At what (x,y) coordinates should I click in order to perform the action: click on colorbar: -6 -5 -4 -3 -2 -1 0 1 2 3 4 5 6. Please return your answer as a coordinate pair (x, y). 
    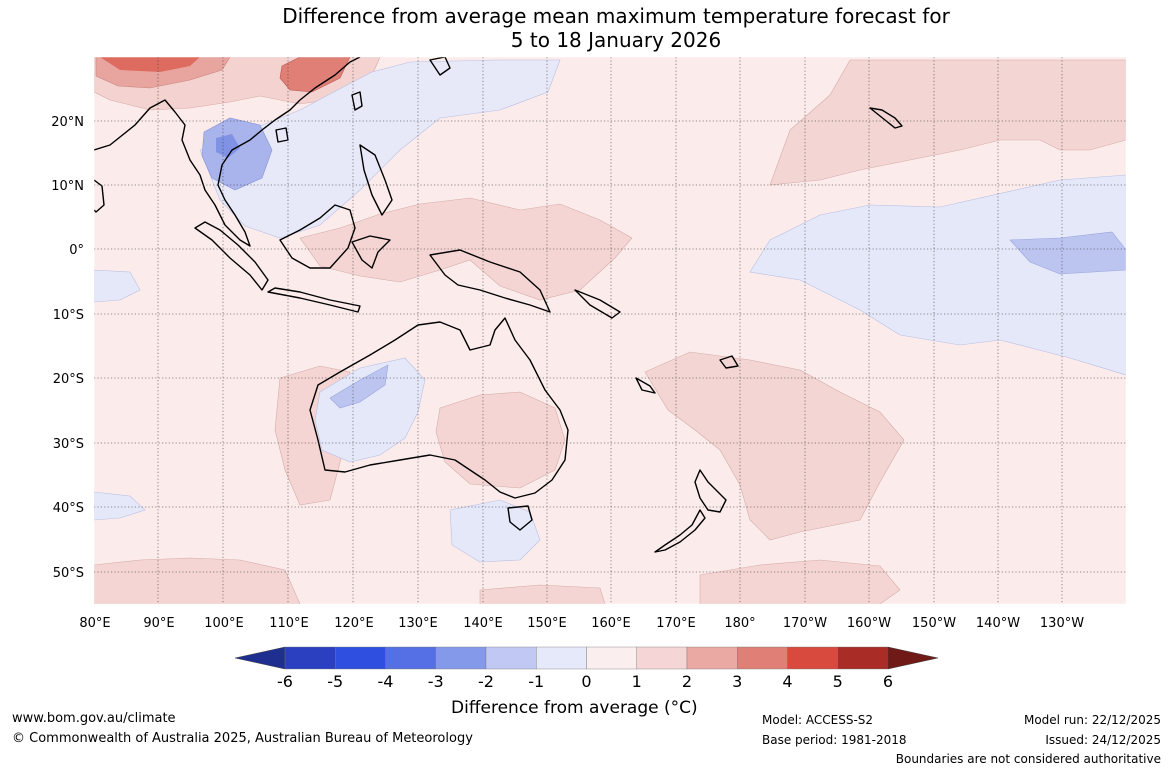
    Looking at the image, I should click on (586, 668).